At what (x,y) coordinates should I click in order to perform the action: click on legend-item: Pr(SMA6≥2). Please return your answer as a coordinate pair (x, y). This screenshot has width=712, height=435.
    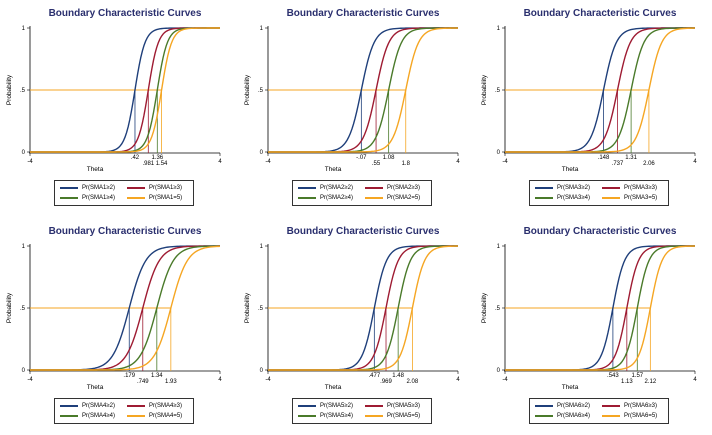
    Looking at the image, I should click on (565, 406).